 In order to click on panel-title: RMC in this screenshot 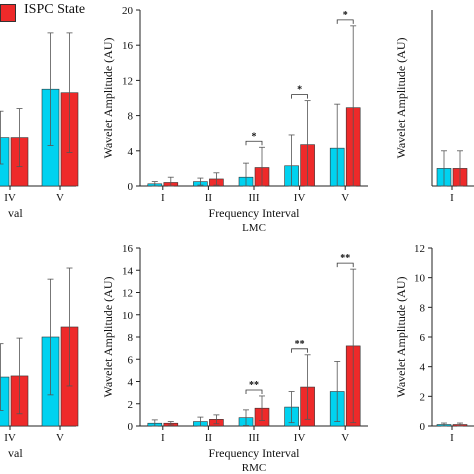, I will do `click(254, 468)`.